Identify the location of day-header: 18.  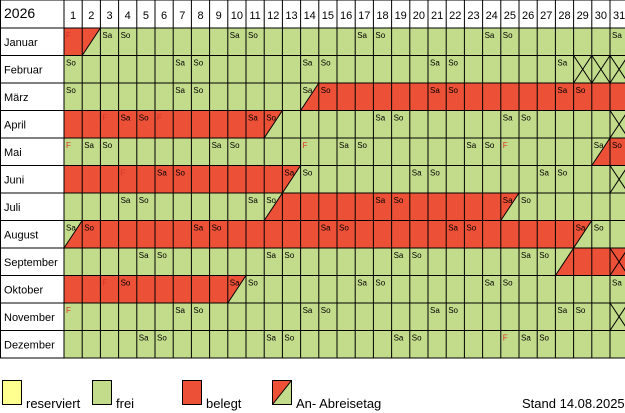
(382, 16).